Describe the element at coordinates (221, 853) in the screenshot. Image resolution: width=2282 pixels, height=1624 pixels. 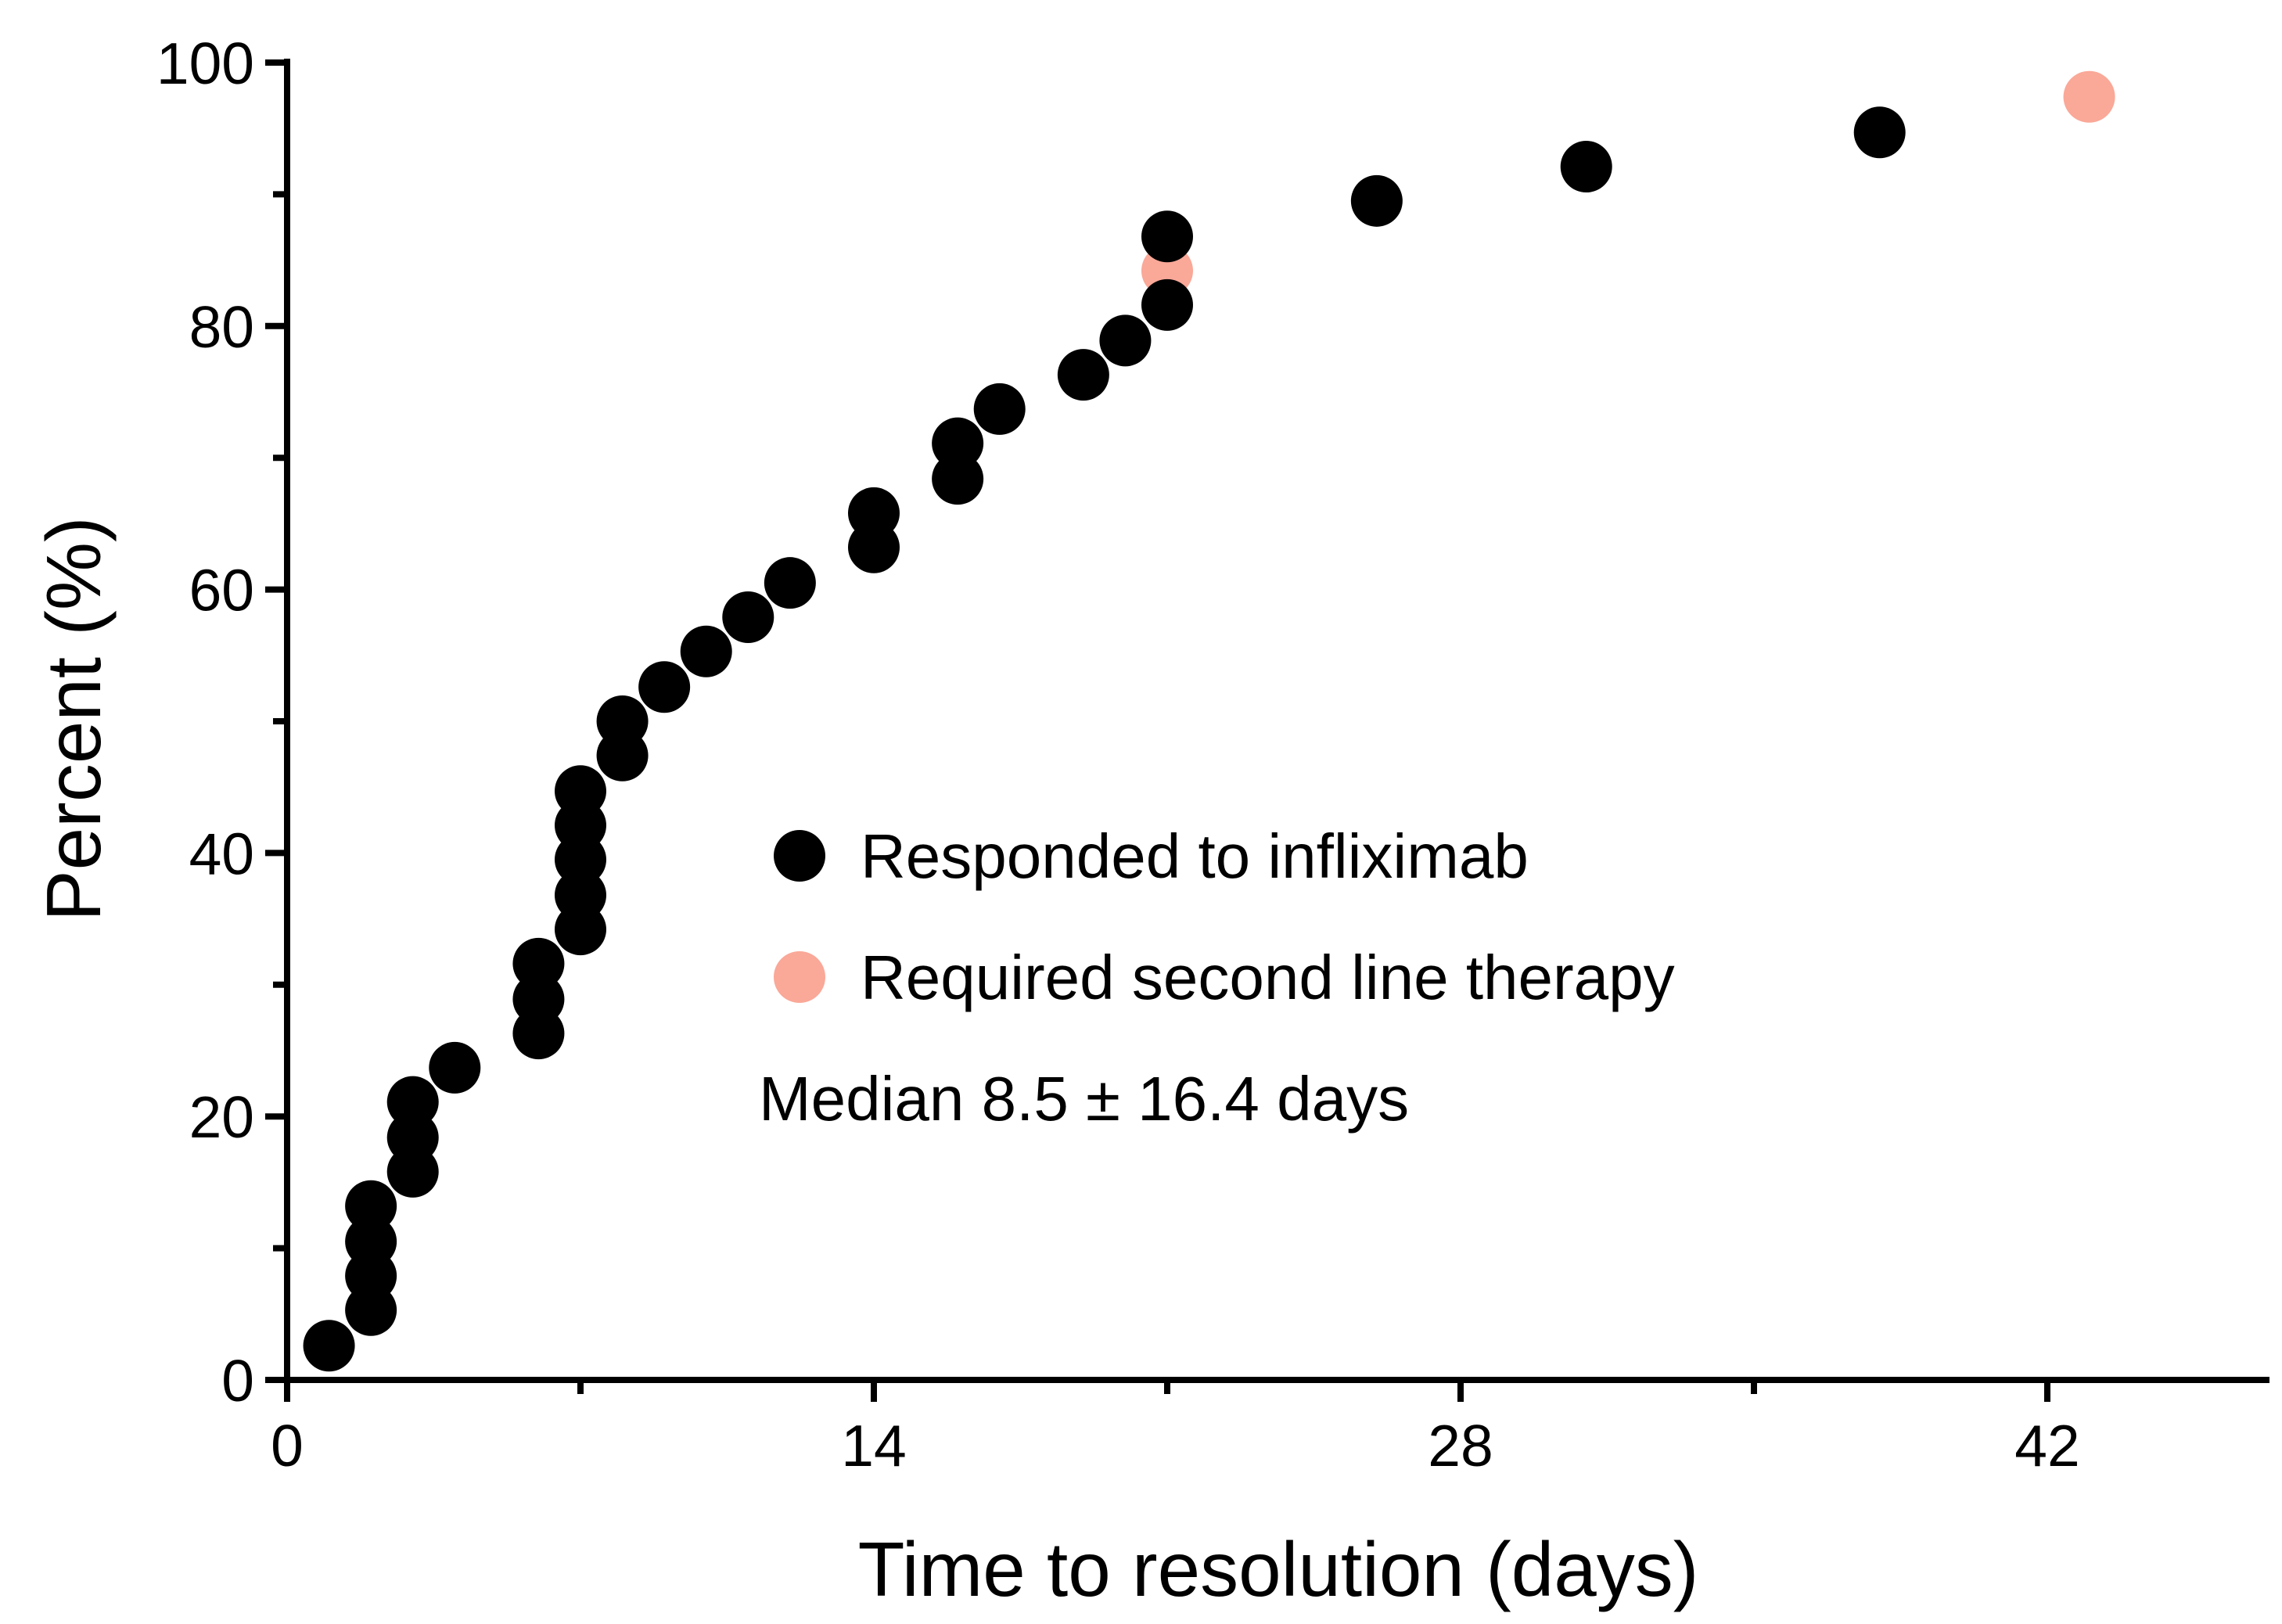
I see `y-tick-label: 40` at that location.